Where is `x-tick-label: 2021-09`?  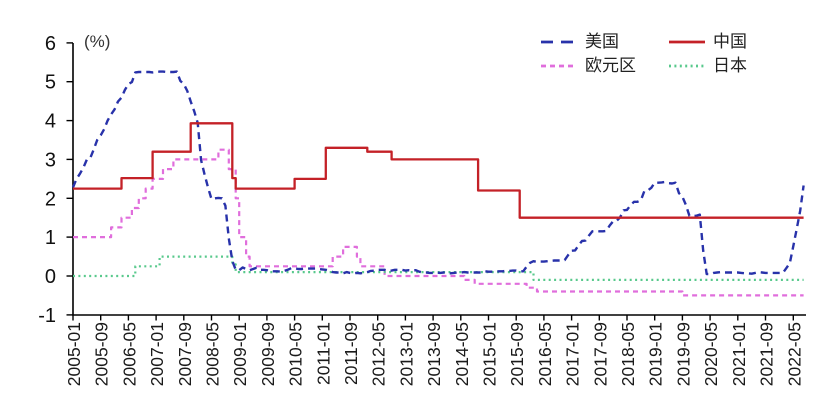 x-tick-label: 2021-09 is located at coordinates (767, 354).